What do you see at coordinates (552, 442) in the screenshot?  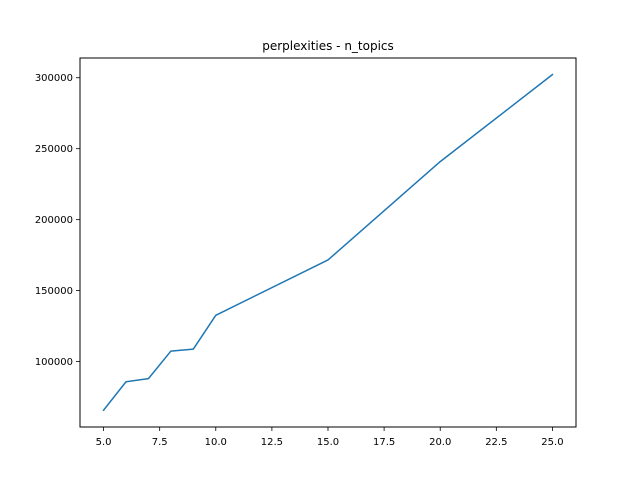 I see `x-tick-label: 25.0` at bounding box center [552, 442].